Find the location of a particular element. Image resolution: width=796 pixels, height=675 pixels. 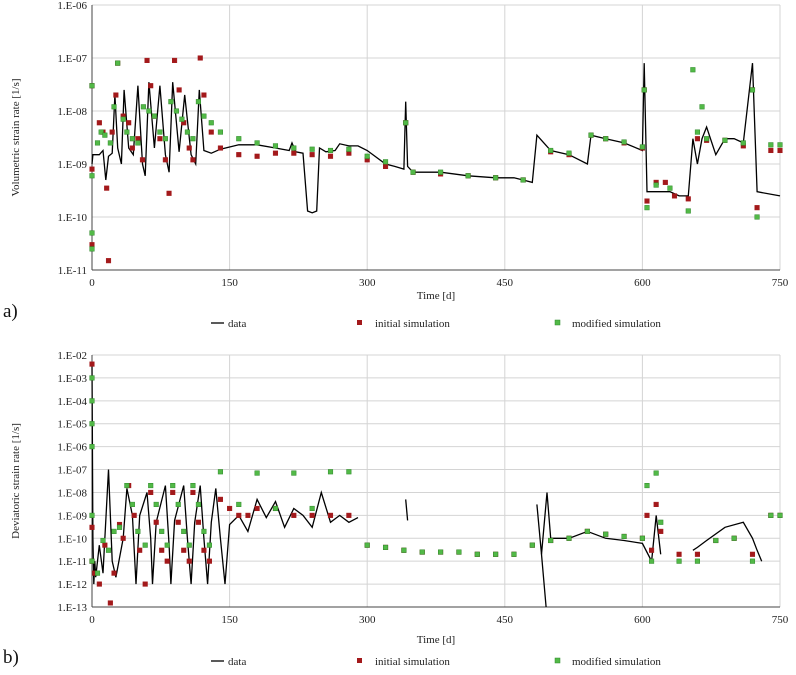

legend-label-initial: initial simulation is located at coordinates (412, 324).